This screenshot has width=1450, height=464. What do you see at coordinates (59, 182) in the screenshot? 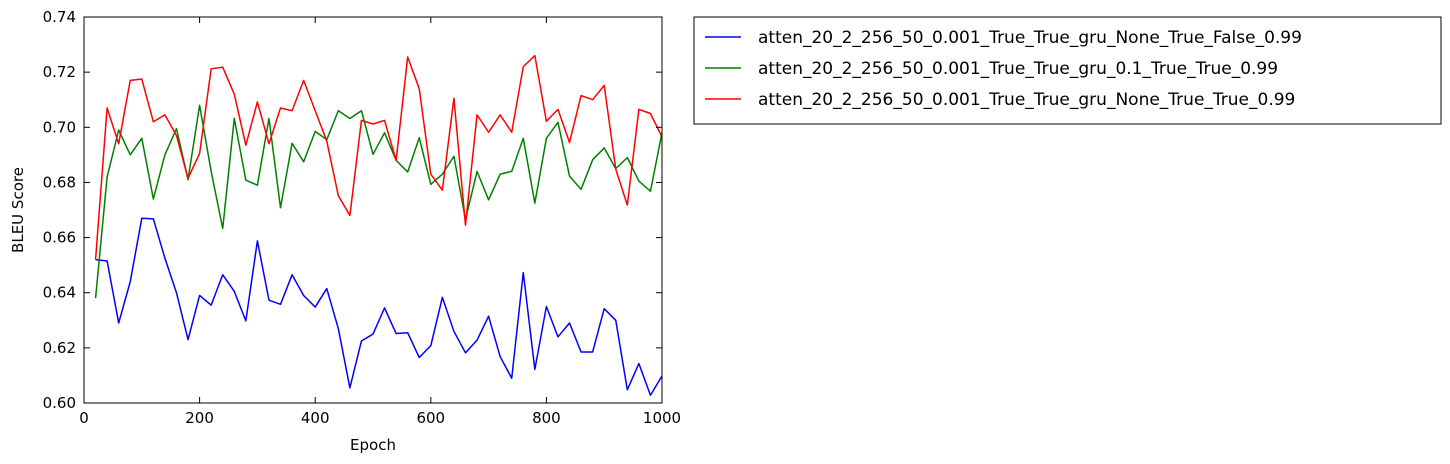
I see `y-tick-label: 0.68` at bounding box center [59, 182].